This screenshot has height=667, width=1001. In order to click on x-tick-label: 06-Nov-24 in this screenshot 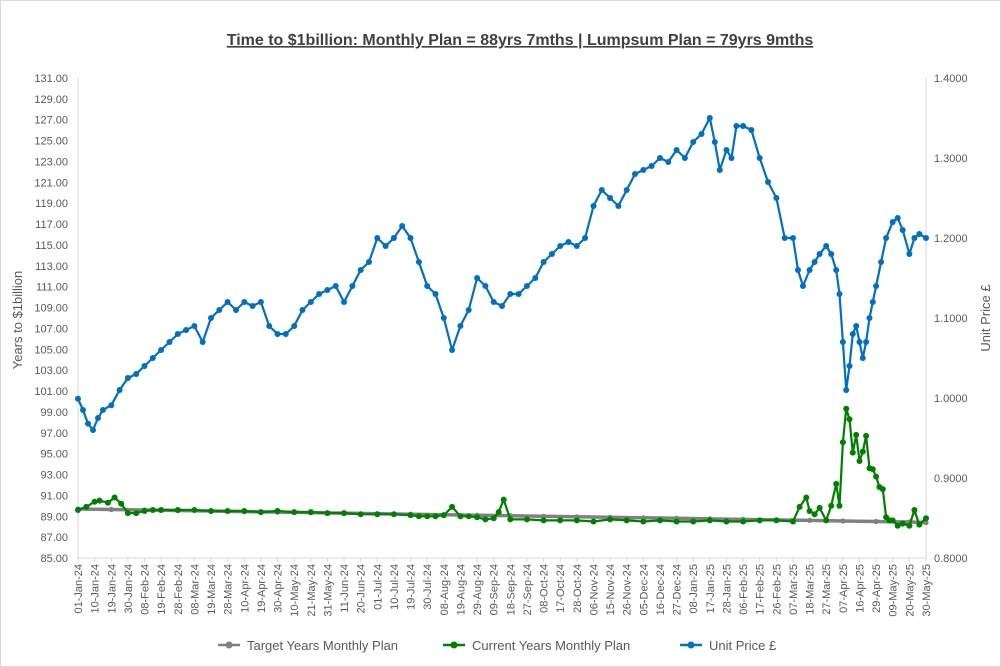, I will do `click(594, 589)`.